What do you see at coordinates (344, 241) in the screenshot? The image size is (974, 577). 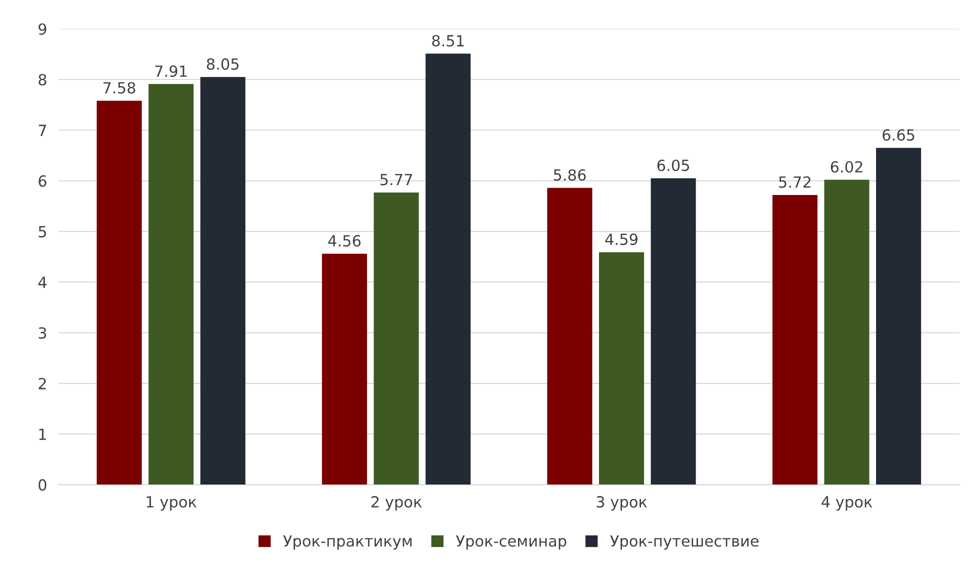 I see `data-label: 4.56` at bounding box center [344, 241].